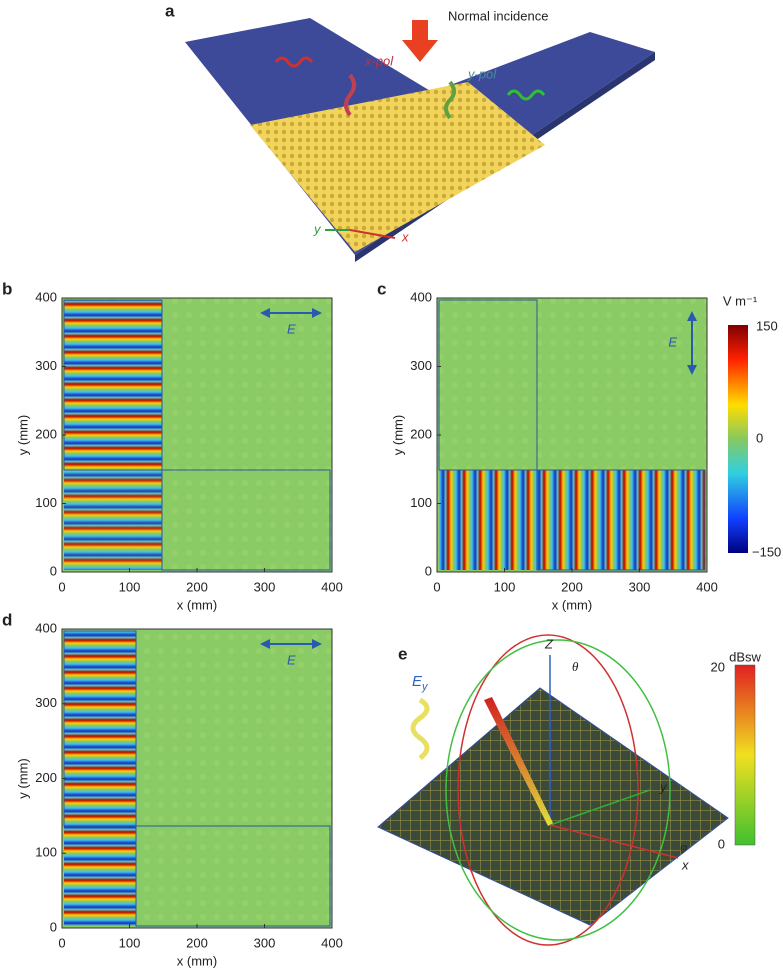 This screenshot has height=974, width=783. Describe the element at coordinates (7, 619) in the screenshot. I see `panel-label: d` at that location.